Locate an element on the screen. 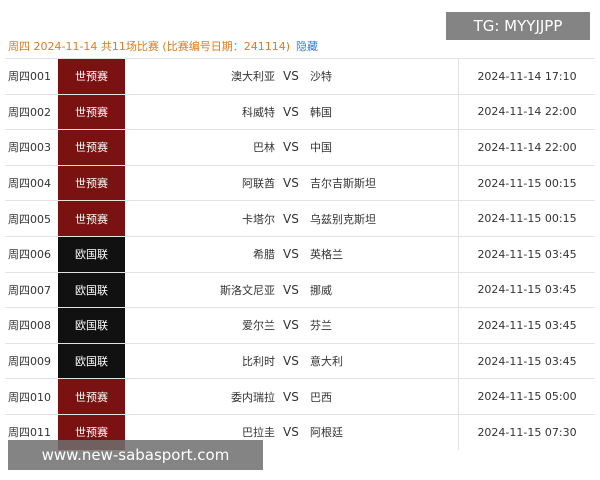  away-team: 阿根廷 is located at coordinates (326, 433).